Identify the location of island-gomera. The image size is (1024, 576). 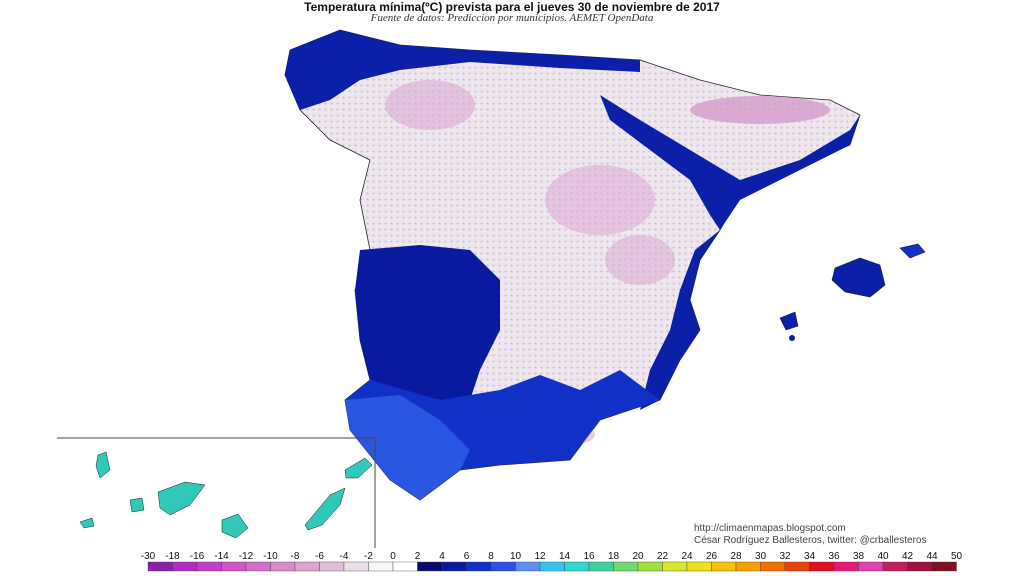
(137, 505).